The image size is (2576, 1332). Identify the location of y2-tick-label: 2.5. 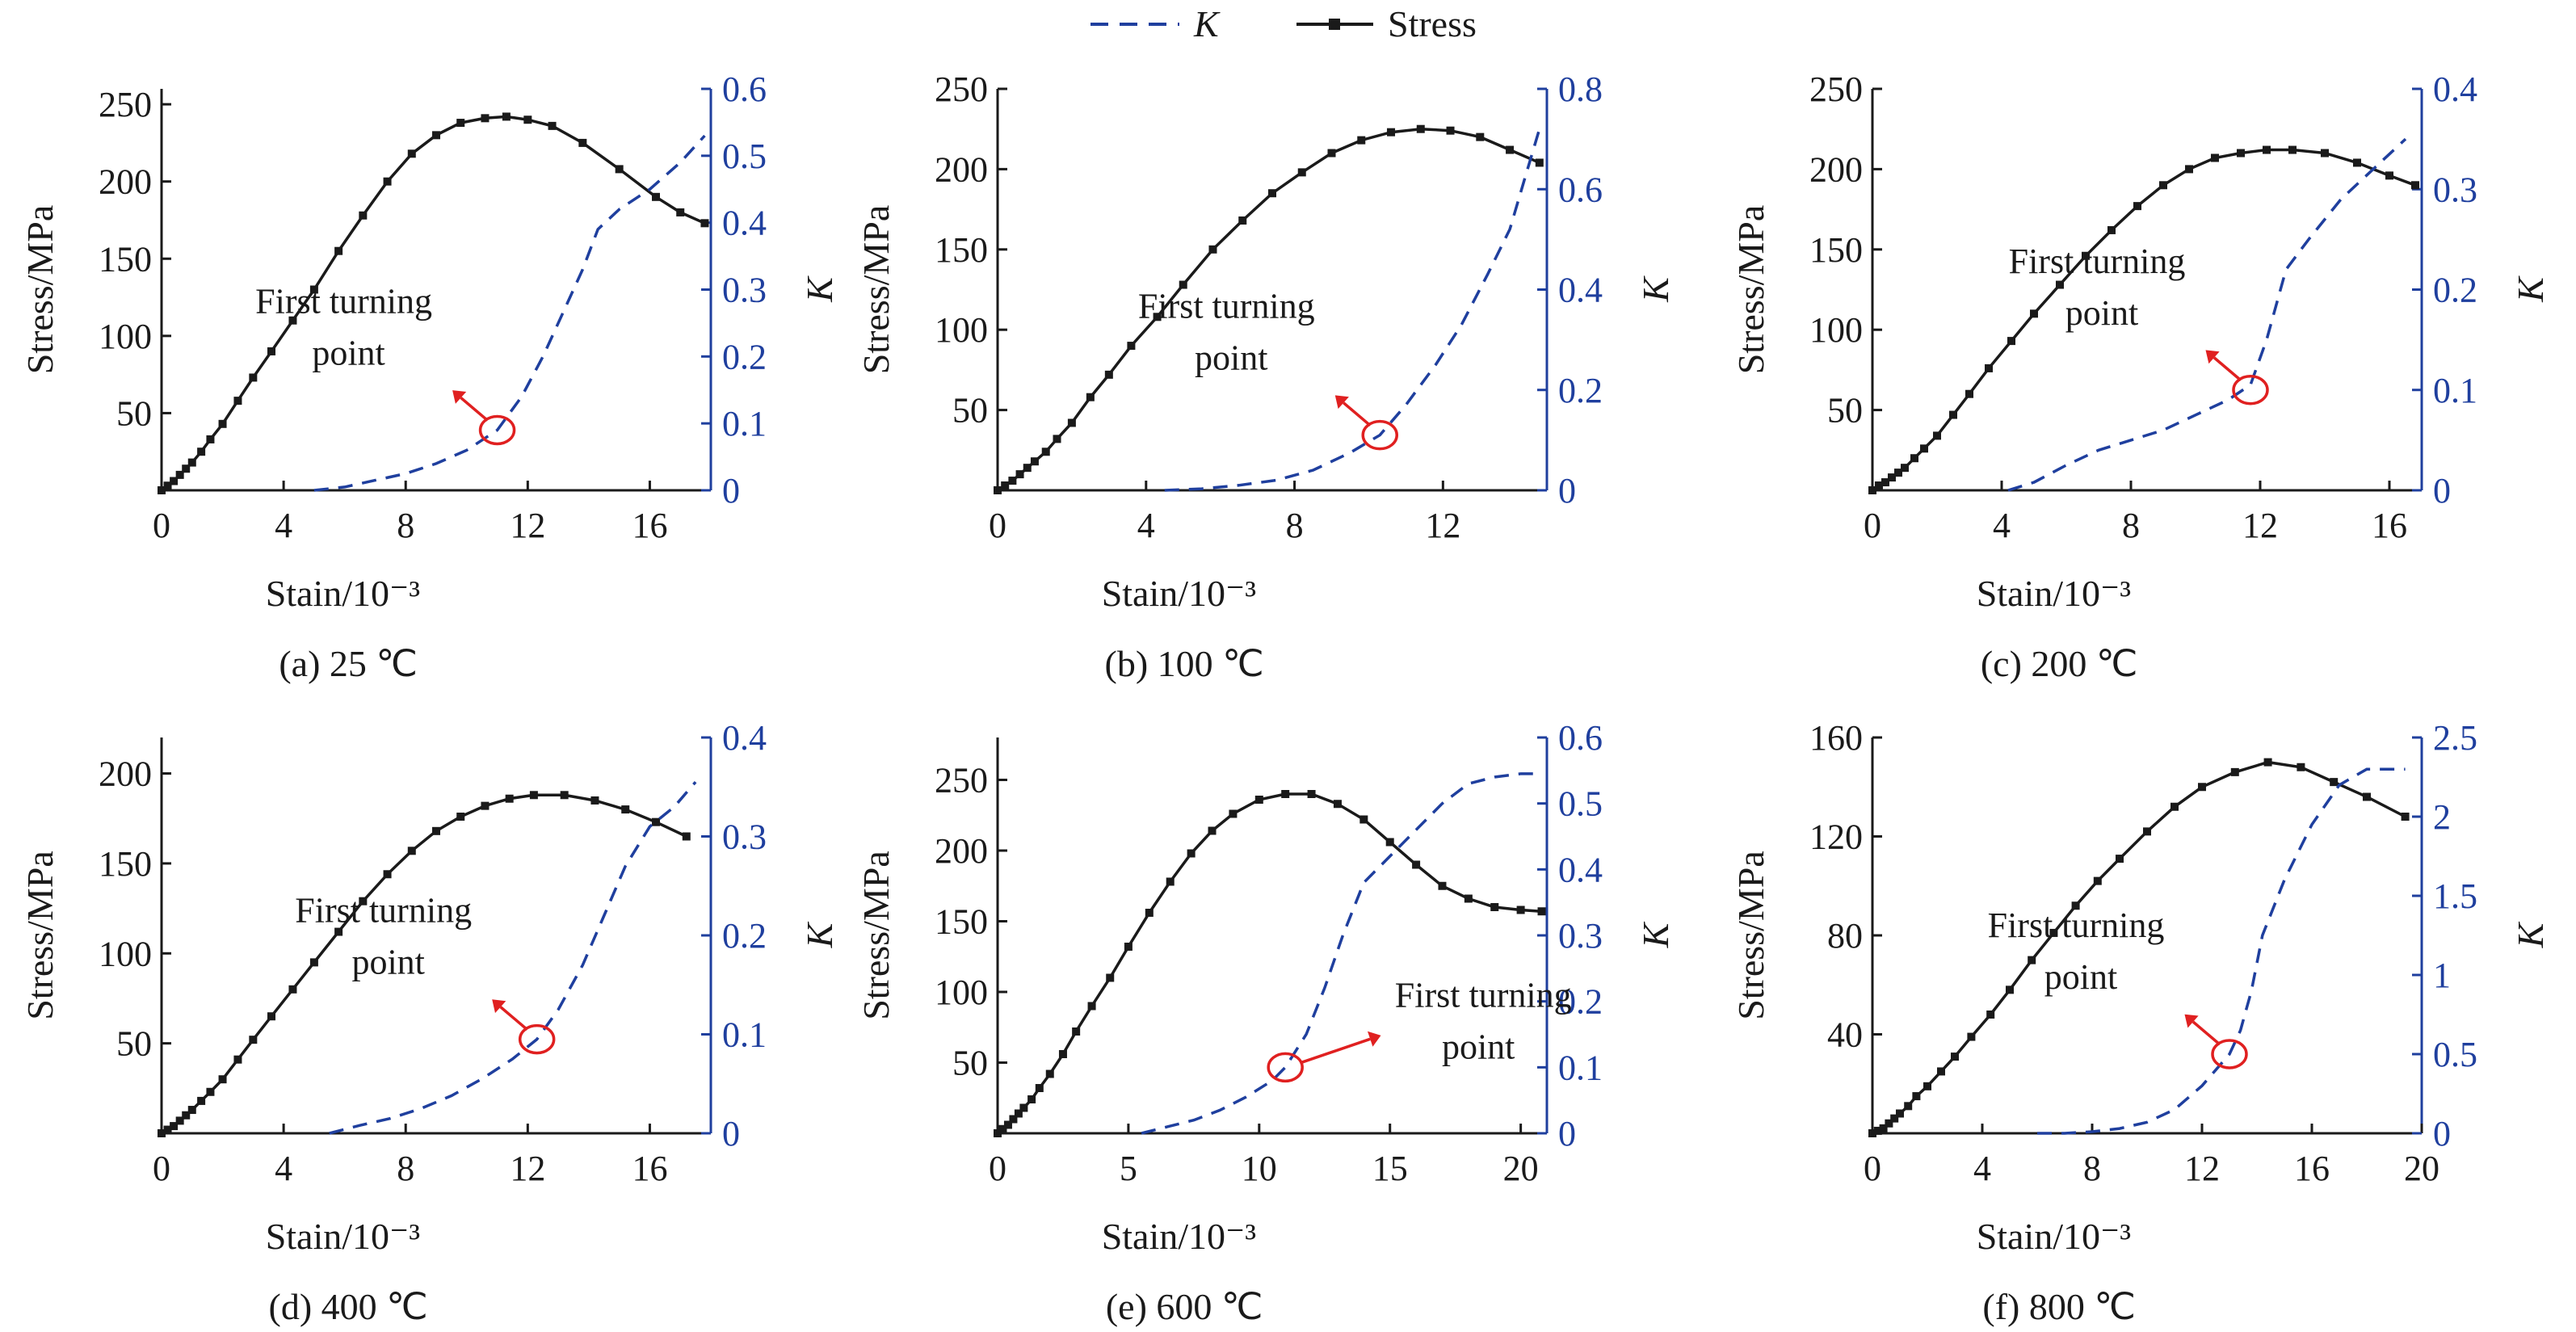
(2455, 738).